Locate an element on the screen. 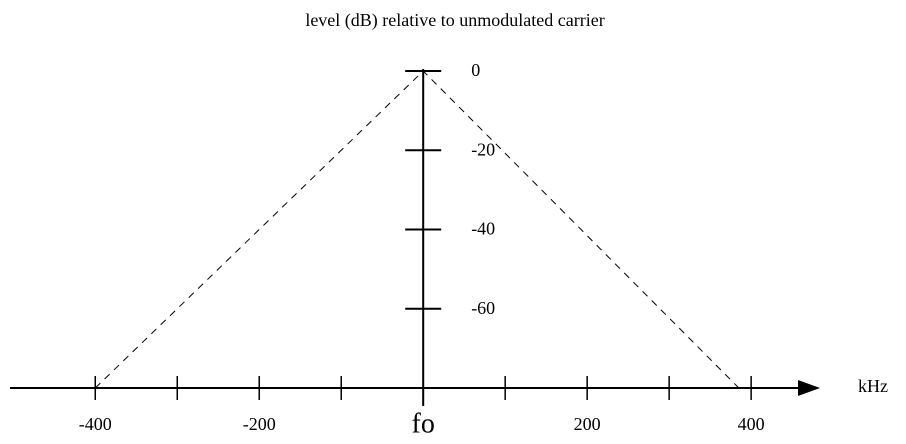  x-tick-label: -400 is located at coordinates (95, 424).